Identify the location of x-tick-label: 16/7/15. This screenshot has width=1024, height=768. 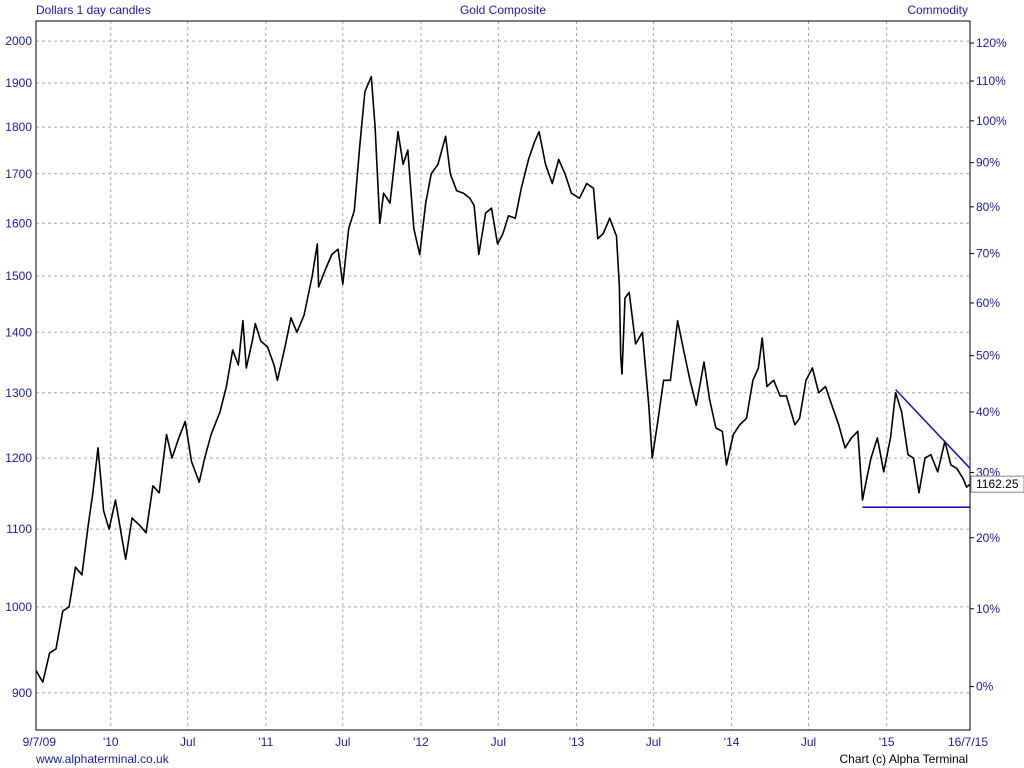
(968, 742).